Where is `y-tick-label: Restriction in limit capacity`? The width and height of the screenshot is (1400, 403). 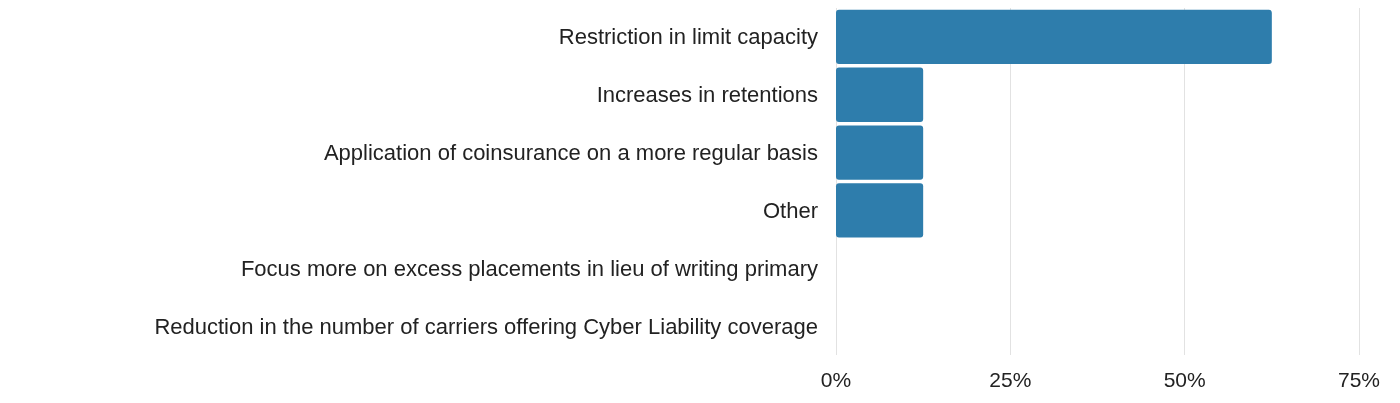
y-tick-label: Restriction in limit capacity is located at coordinates (688, 37).